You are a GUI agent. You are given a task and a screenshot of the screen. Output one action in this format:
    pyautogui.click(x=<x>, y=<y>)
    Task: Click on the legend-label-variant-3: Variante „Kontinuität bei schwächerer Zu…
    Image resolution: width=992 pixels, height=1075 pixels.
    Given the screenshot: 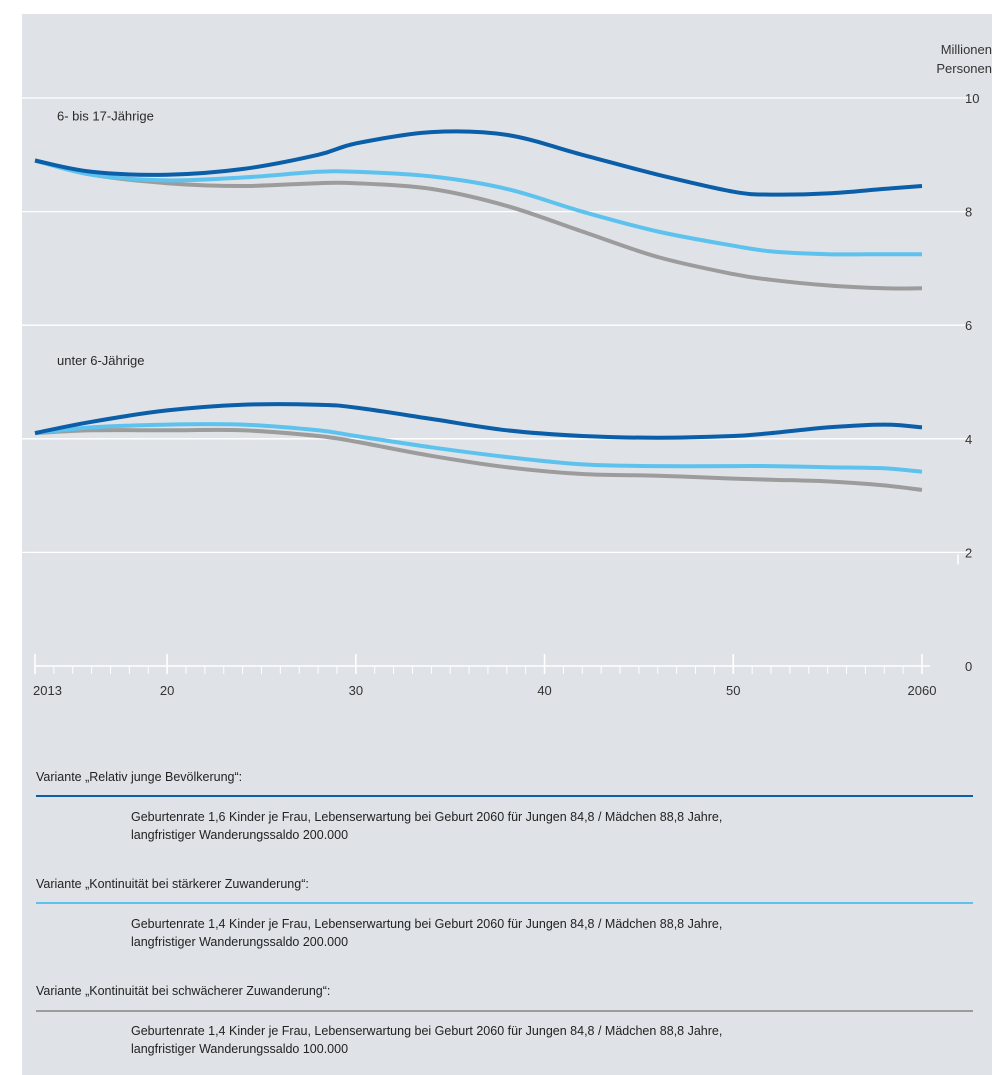 What is the action you would take?
    pyautogui.click(x=183, y=991)
    